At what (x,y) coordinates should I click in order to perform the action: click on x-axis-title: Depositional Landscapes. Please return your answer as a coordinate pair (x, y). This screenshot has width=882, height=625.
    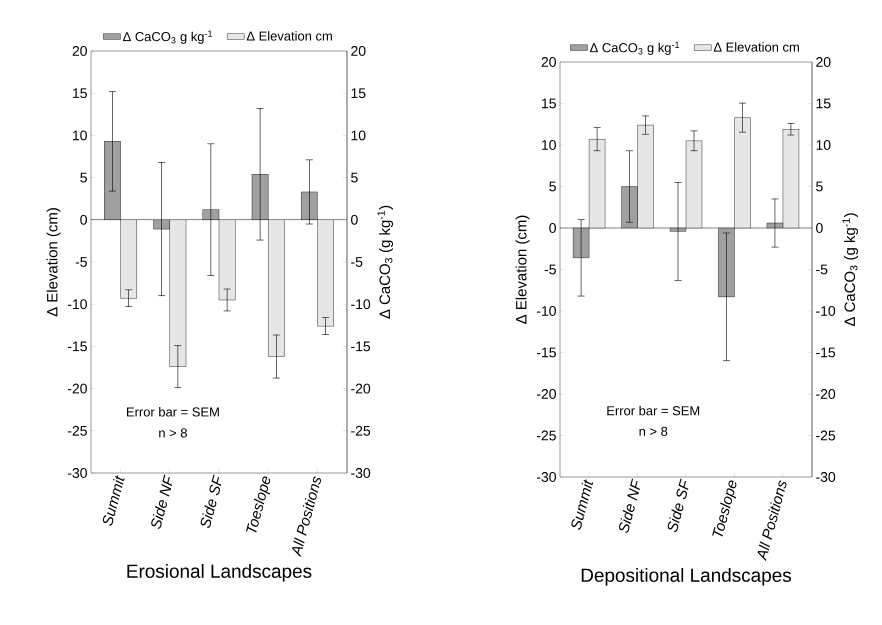
    Looking at the image, I should click on (687, 577).